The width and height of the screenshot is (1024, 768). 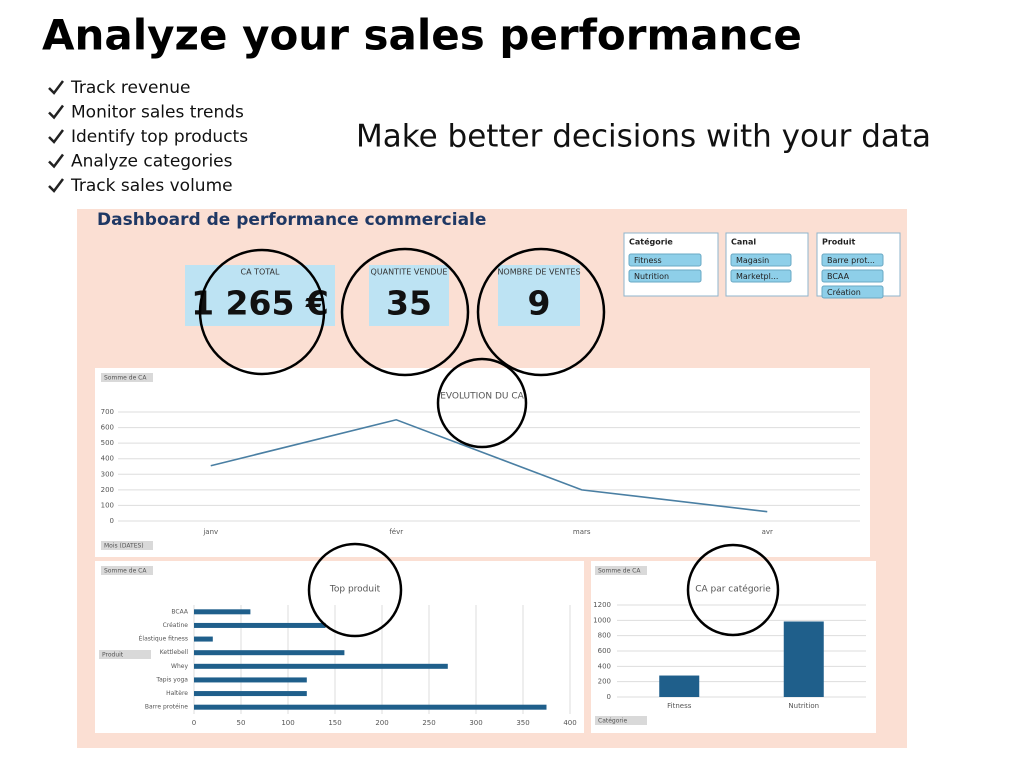 I want to click on x-tick-label: janv, so click(x=210, y=532).